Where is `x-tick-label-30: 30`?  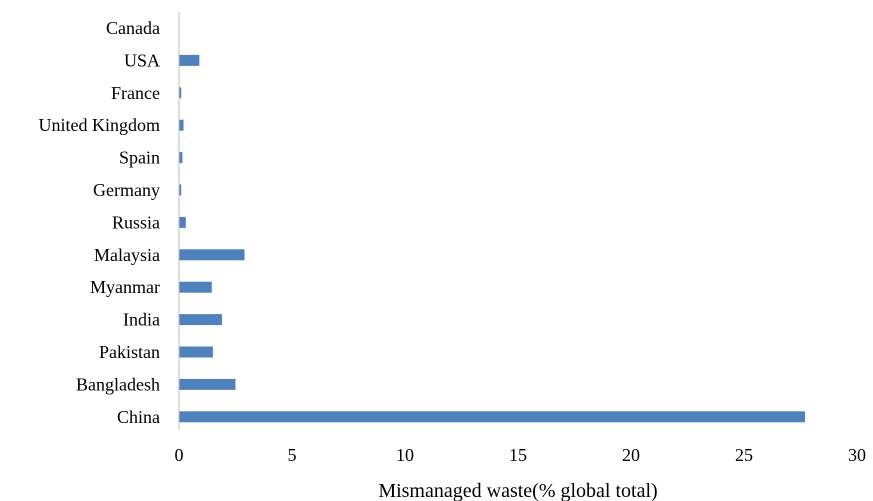 x-tick-label-30: 30 is located at coordinates (857, 455).